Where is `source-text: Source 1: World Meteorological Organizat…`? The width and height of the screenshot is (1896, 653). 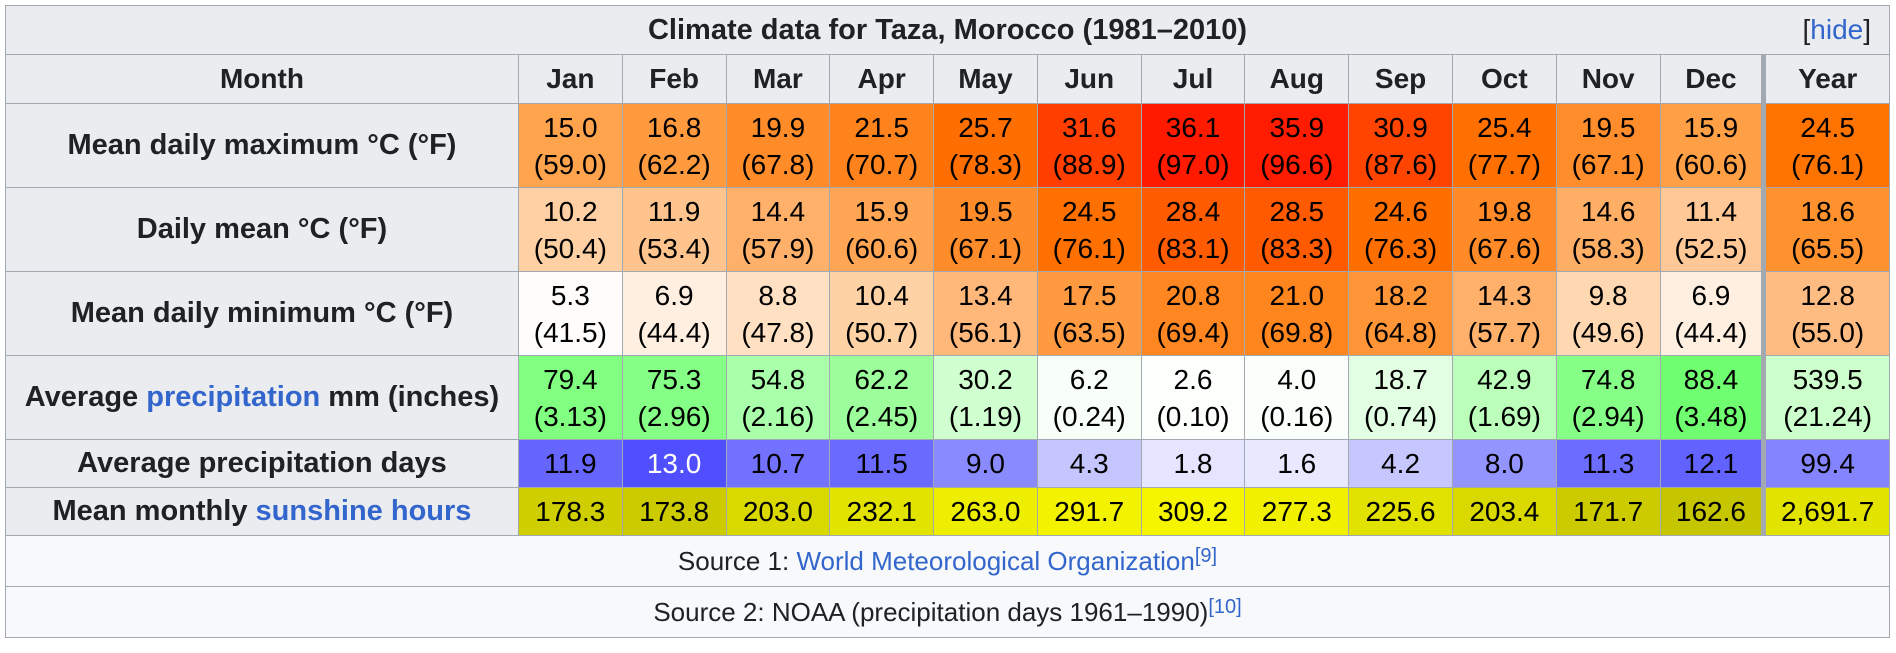
source-text: Source 1: World Meteorological Organizat… is located at coordinates (947, 561).